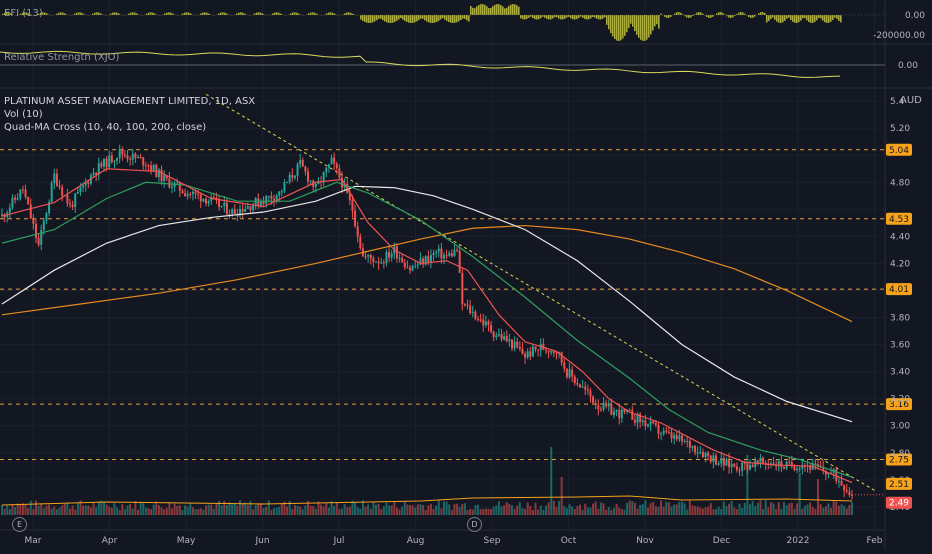 This screenshot has height=554, width=932. What do you see at coordinates (186, 541) in the screenshot?
I see `time-tick: May` at bounding box center [186, 541].